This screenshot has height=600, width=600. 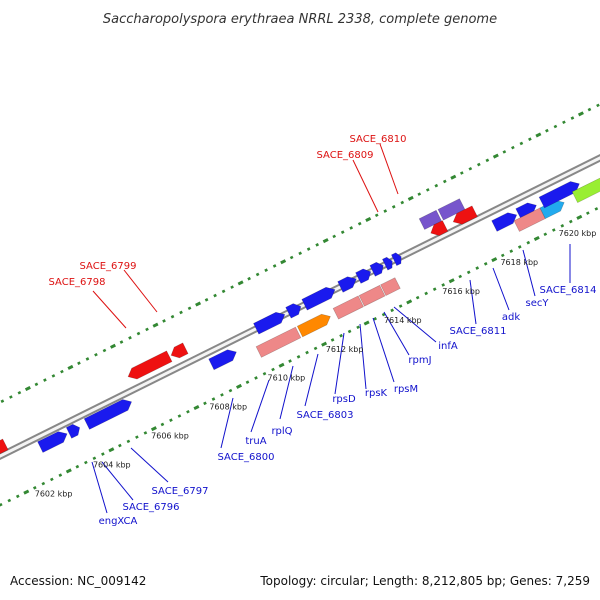 What do you see at coordinates (406, 389) in the screenshot?
I see `gene-label: rpsM` at bounding box center [406, 389].